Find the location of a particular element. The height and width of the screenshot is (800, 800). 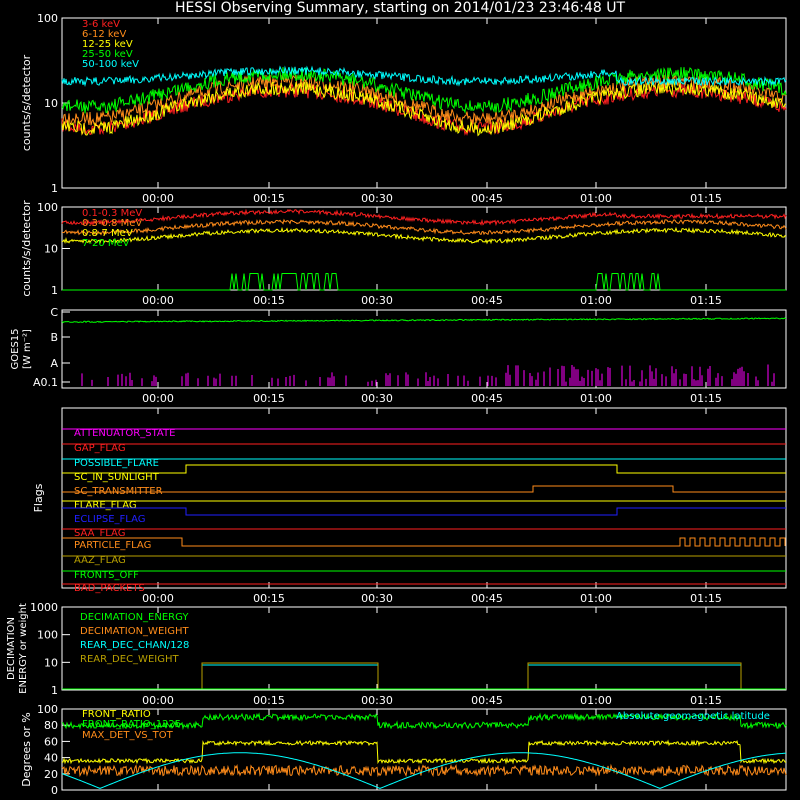

flag-label-2: GAP_FLAG is located at coordinates (100, 448).